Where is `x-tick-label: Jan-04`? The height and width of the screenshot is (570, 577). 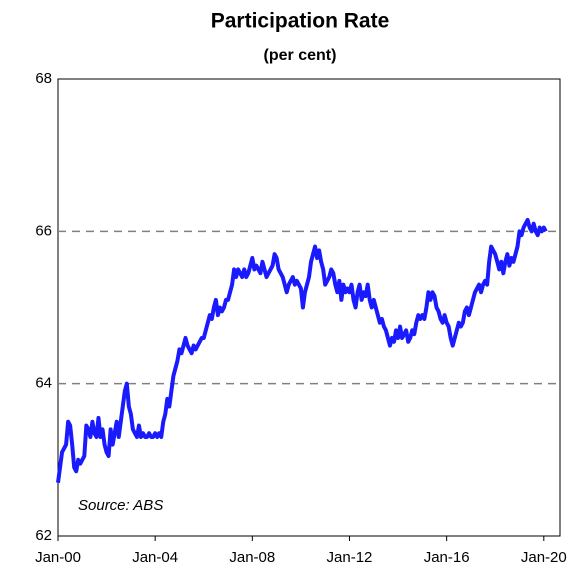
x-tick-label: Jan-04 is located at coordinates (155, 557).